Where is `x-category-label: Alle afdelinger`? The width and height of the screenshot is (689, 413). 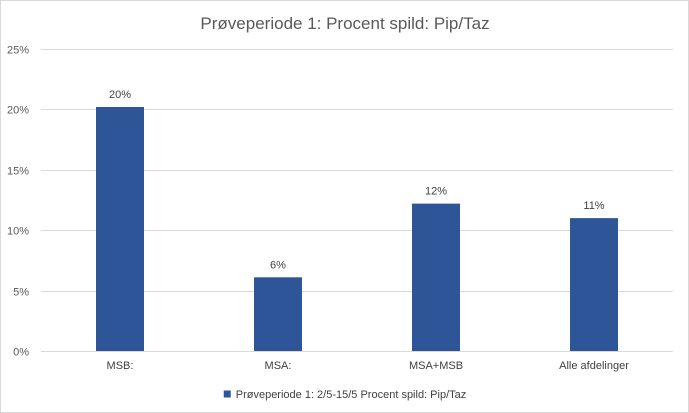
x-category-label: Alle afdelinger is located at coordinates (594, 366).